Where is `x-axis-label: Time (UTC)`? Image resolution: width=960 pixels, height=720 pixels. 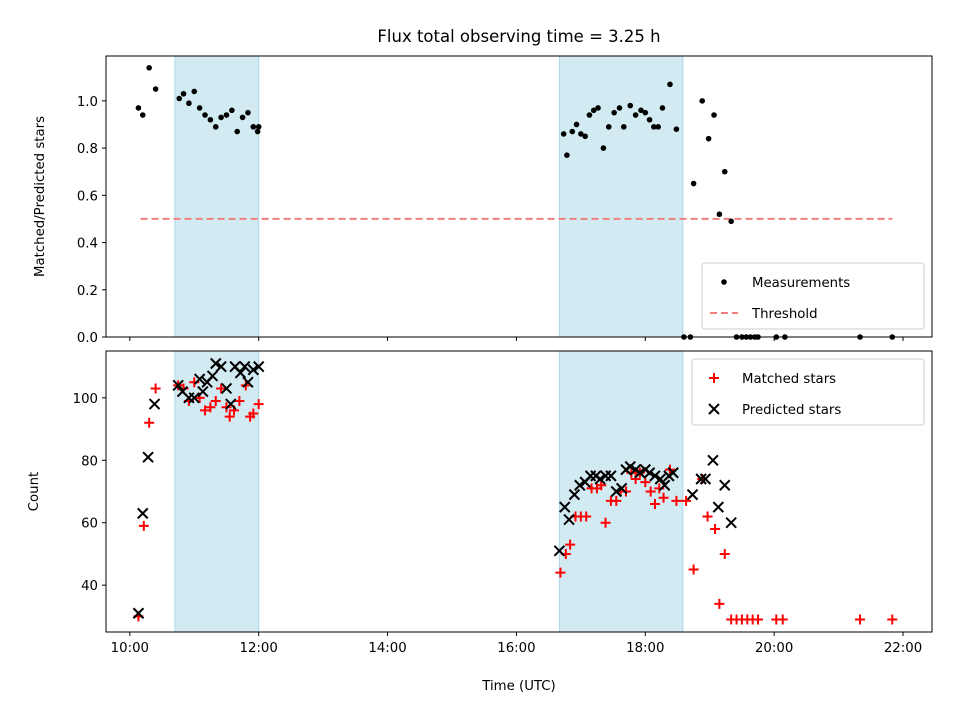
x-axis-label: Time (UTC) is located at coordinates (518, 686).